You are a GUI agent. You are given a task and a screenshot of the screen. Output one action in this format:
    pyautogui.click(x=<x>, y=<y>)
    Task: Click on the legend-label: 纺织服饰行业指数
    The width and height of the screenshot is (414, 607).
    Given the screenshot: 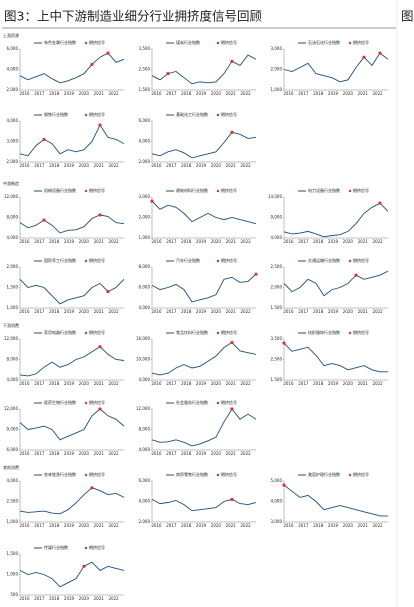 What is the action you would take?
    pyautogui.click(x=324, y=332)
    